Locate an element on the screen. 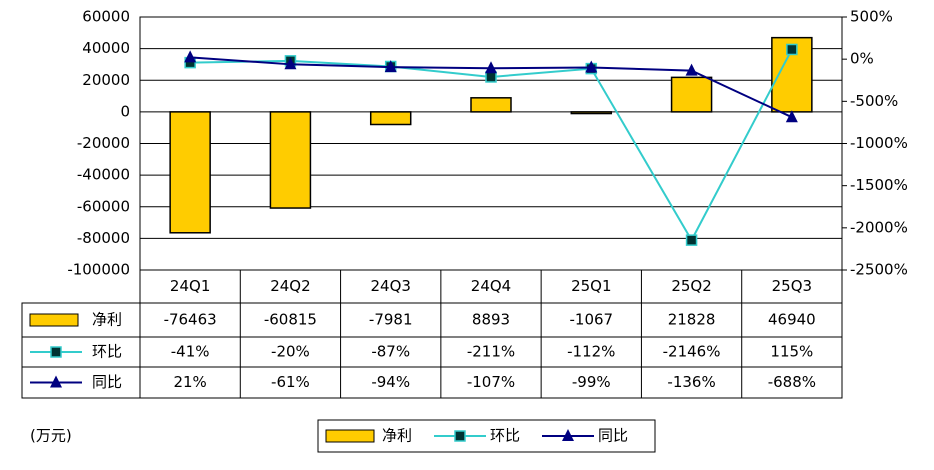 This screenshot has width=934, height=470. category-label: 25Q3 is located at coordinates (792, 286).